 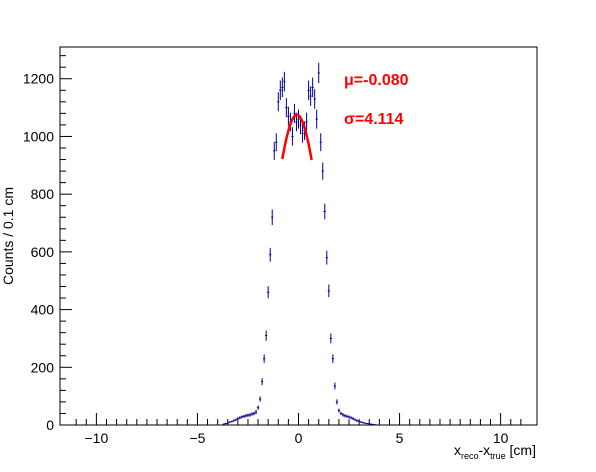 I want to click on x-axis-title-sub2: true, so click(x=498, y=456).